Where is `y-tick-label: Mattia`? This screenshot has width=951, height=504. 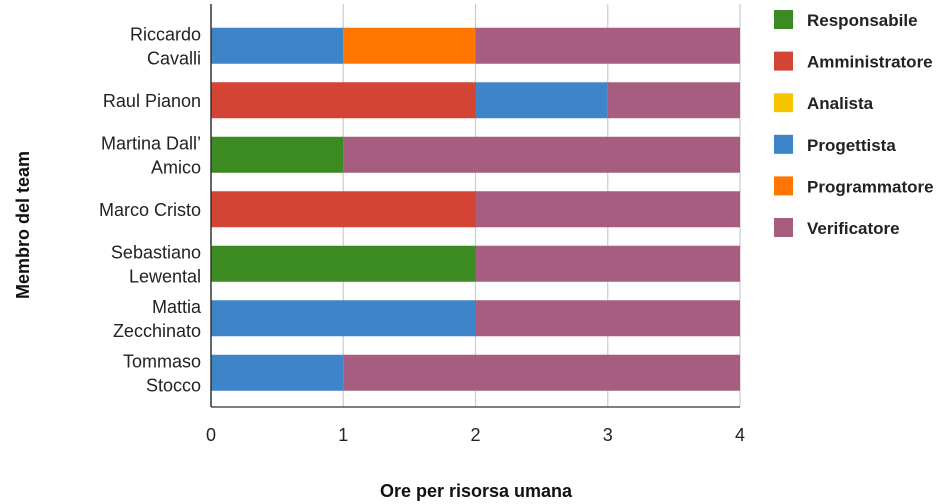
y-tick-label: Mattia is located at coordinates (177, 307).